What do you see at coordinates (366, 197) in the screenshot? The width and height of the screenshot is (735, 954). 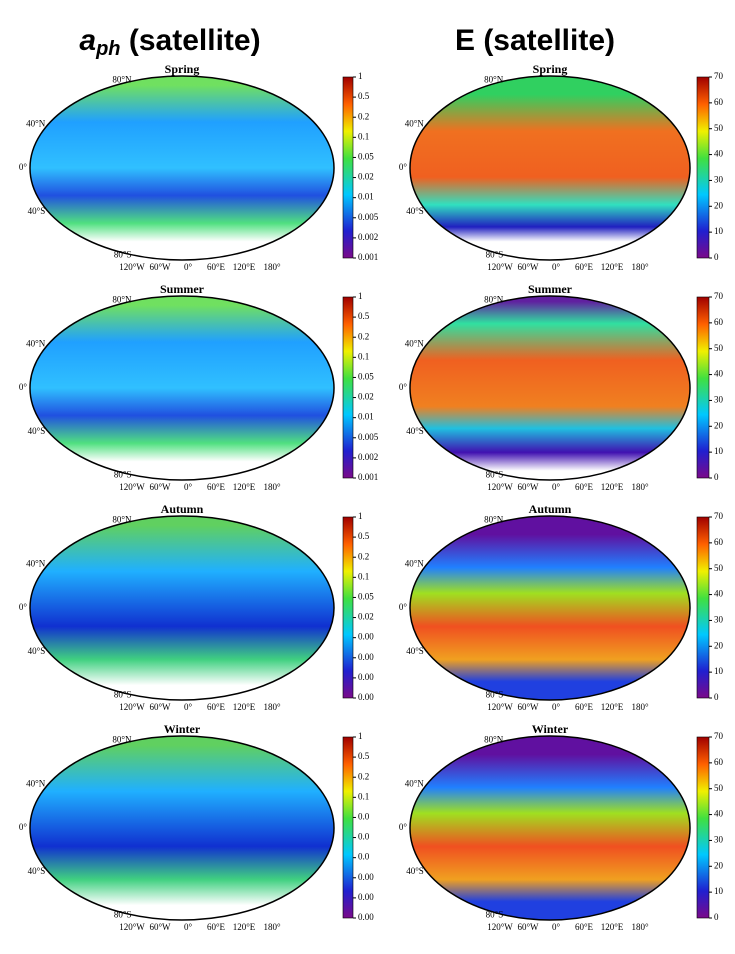 I see `colorbar-tick-label: 0.01` at bounding box center [366, 197].